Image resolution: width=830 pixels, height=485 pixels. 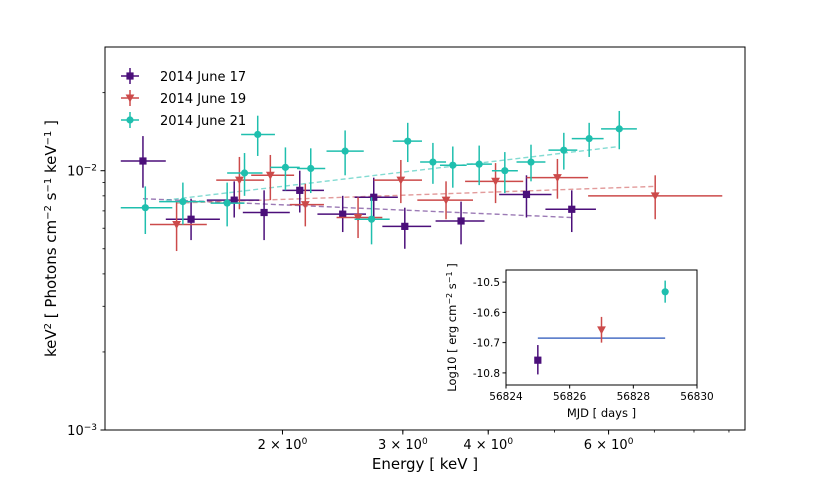 What do you see at coordinates (203, 99) in the screenshot?
I see `legend-label: 2014 June 19` at bounding box center [203, 99].